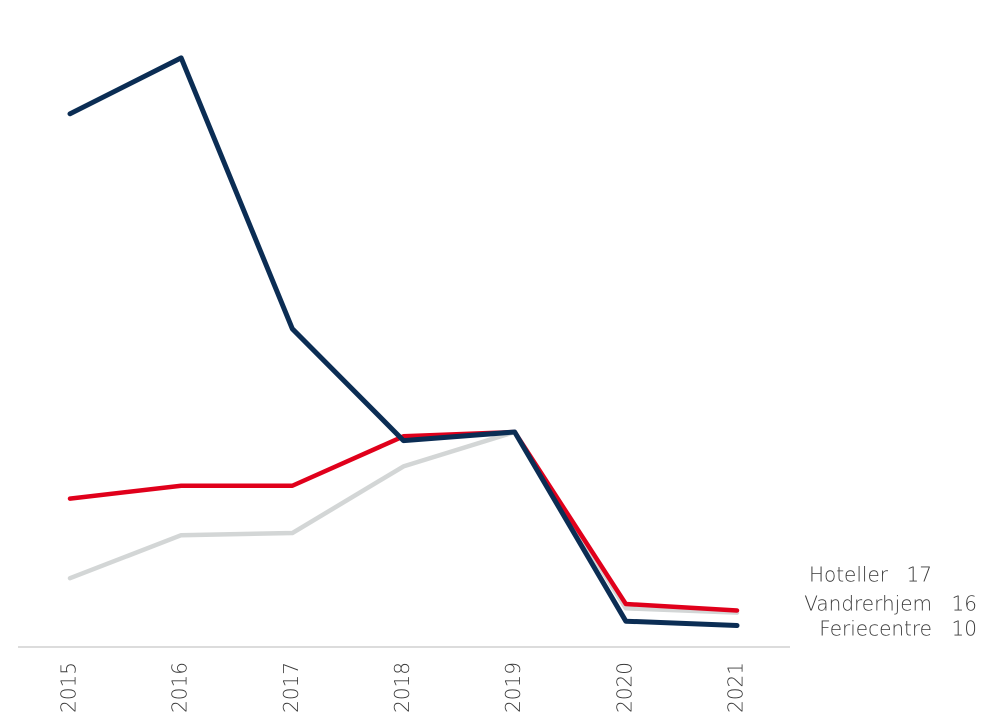  Describe the element at coordinates (964, 629) in the screenshot. I see `series-end-value: 10` at that location.